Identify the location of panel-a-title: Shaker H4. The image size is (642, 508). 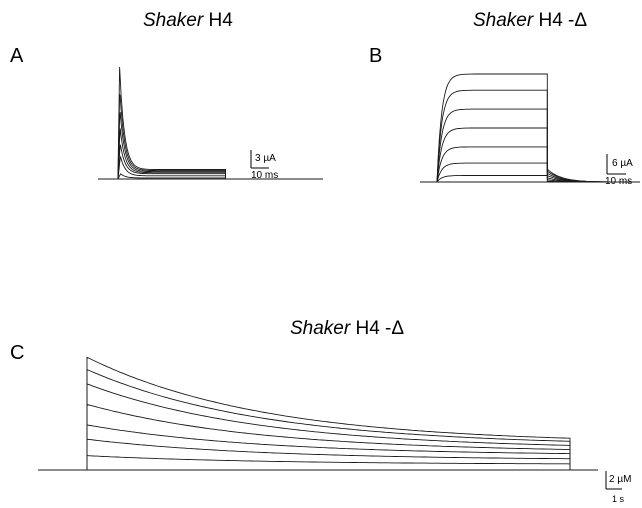
(188, 21).